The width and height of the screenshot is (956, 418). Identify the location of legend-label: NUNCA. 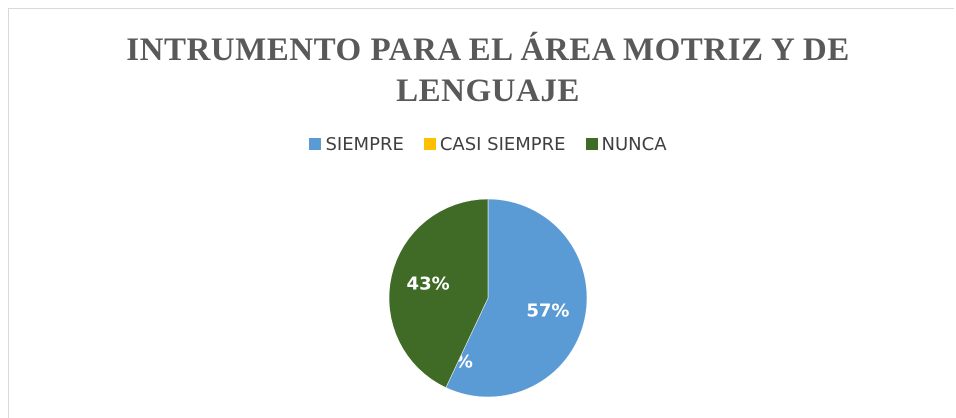
(634, 144).